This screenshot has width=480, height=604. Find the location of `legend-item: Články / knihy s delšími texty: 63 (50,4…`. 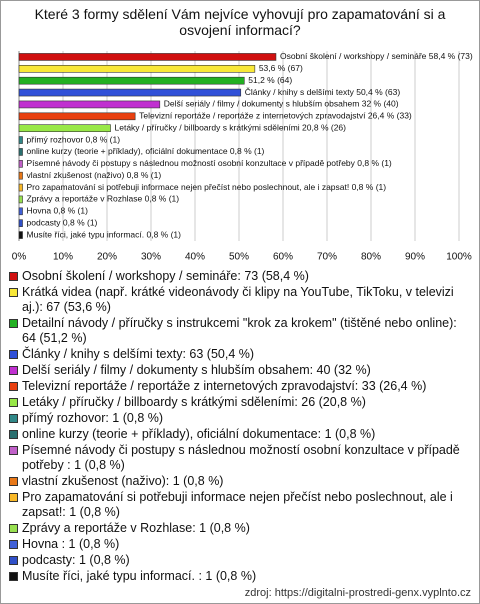

legend-item: Články / knihy s delšími texty: 63 (50,4… is located at coordinates (240, 354).